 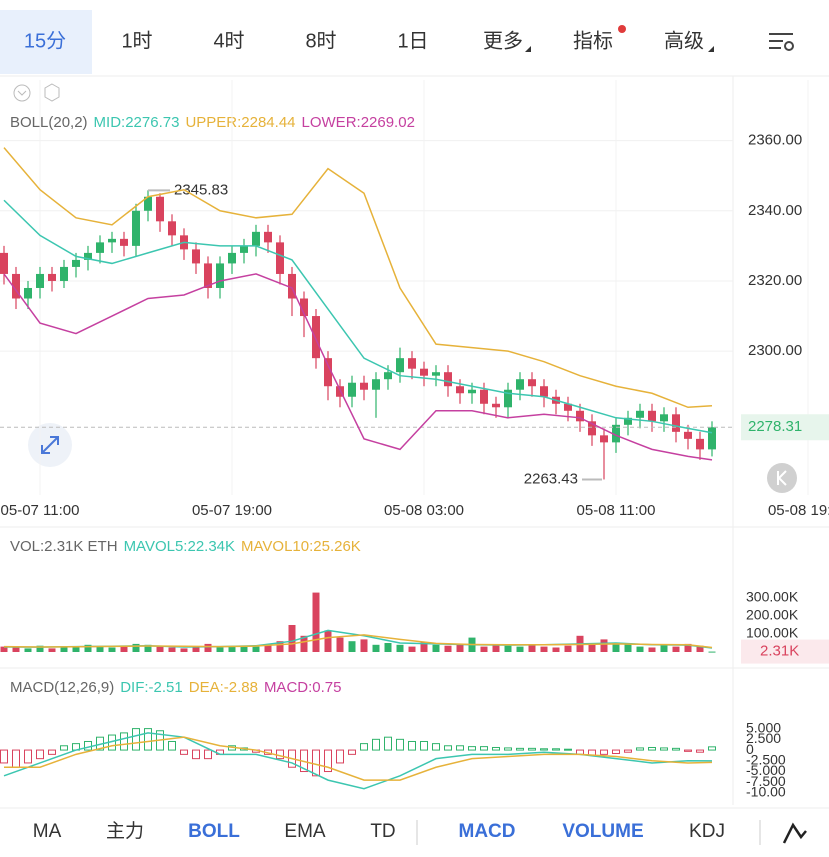 What do you see at coordinates (684, 40) in the screenshot?
I see `time-tab: 高级` at bounding box center [684, 40].